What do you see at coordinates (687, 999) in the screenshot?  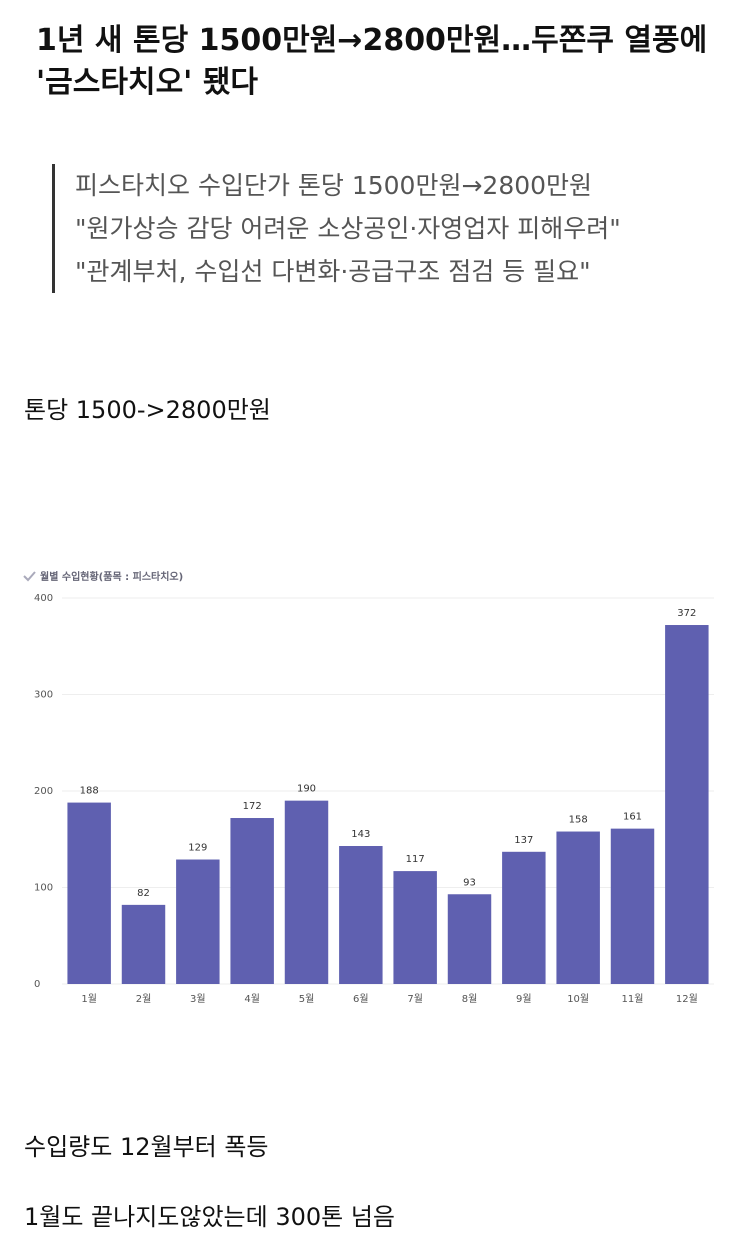 I see `x-tick-label: 12월` at bounding box center [687, 999].